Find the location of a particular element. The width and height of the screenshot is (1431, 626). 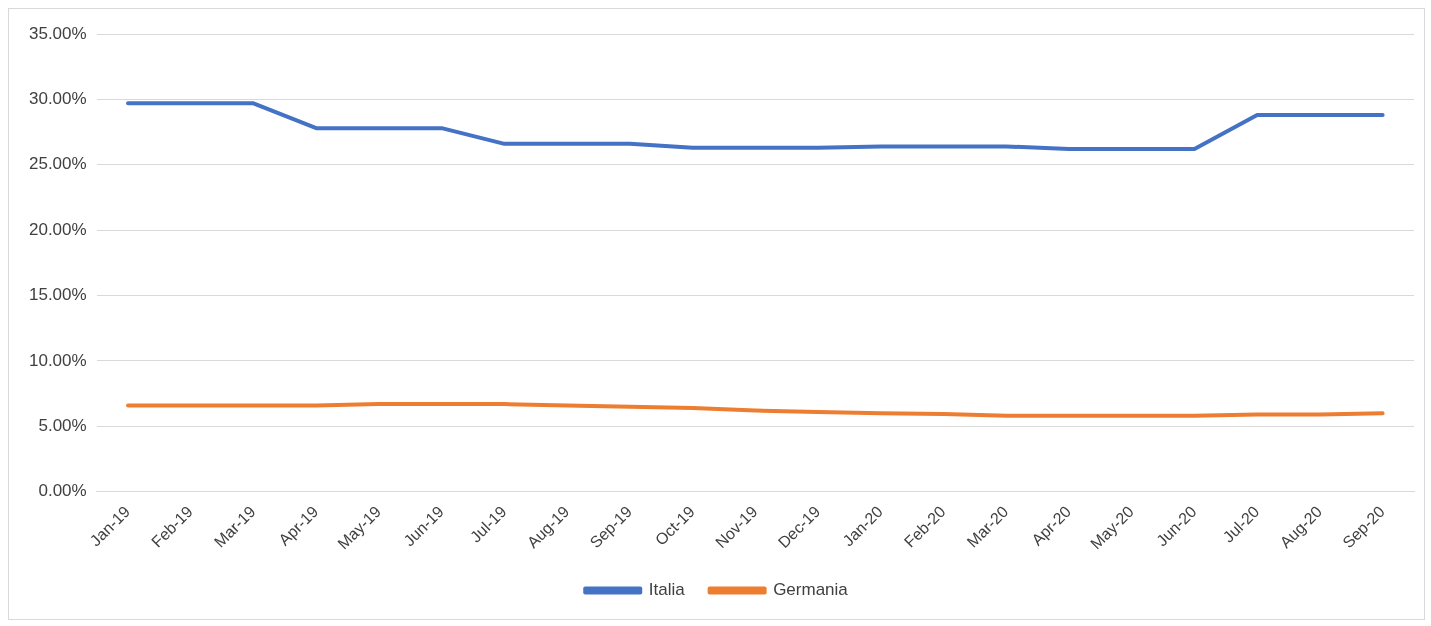

y-tick-label: 35.00% is located at coordinates (57, 33).